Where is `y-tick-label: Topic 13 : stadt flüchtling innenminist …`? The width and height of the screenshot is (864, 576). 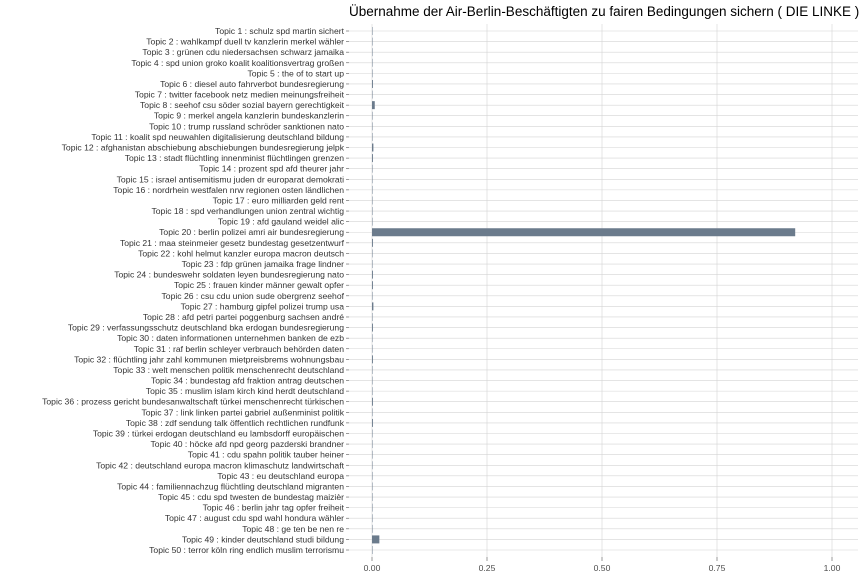
y-tick-label: Topic 13 : stadt flüchtling innenminist … is located at coordinates (234, 158).